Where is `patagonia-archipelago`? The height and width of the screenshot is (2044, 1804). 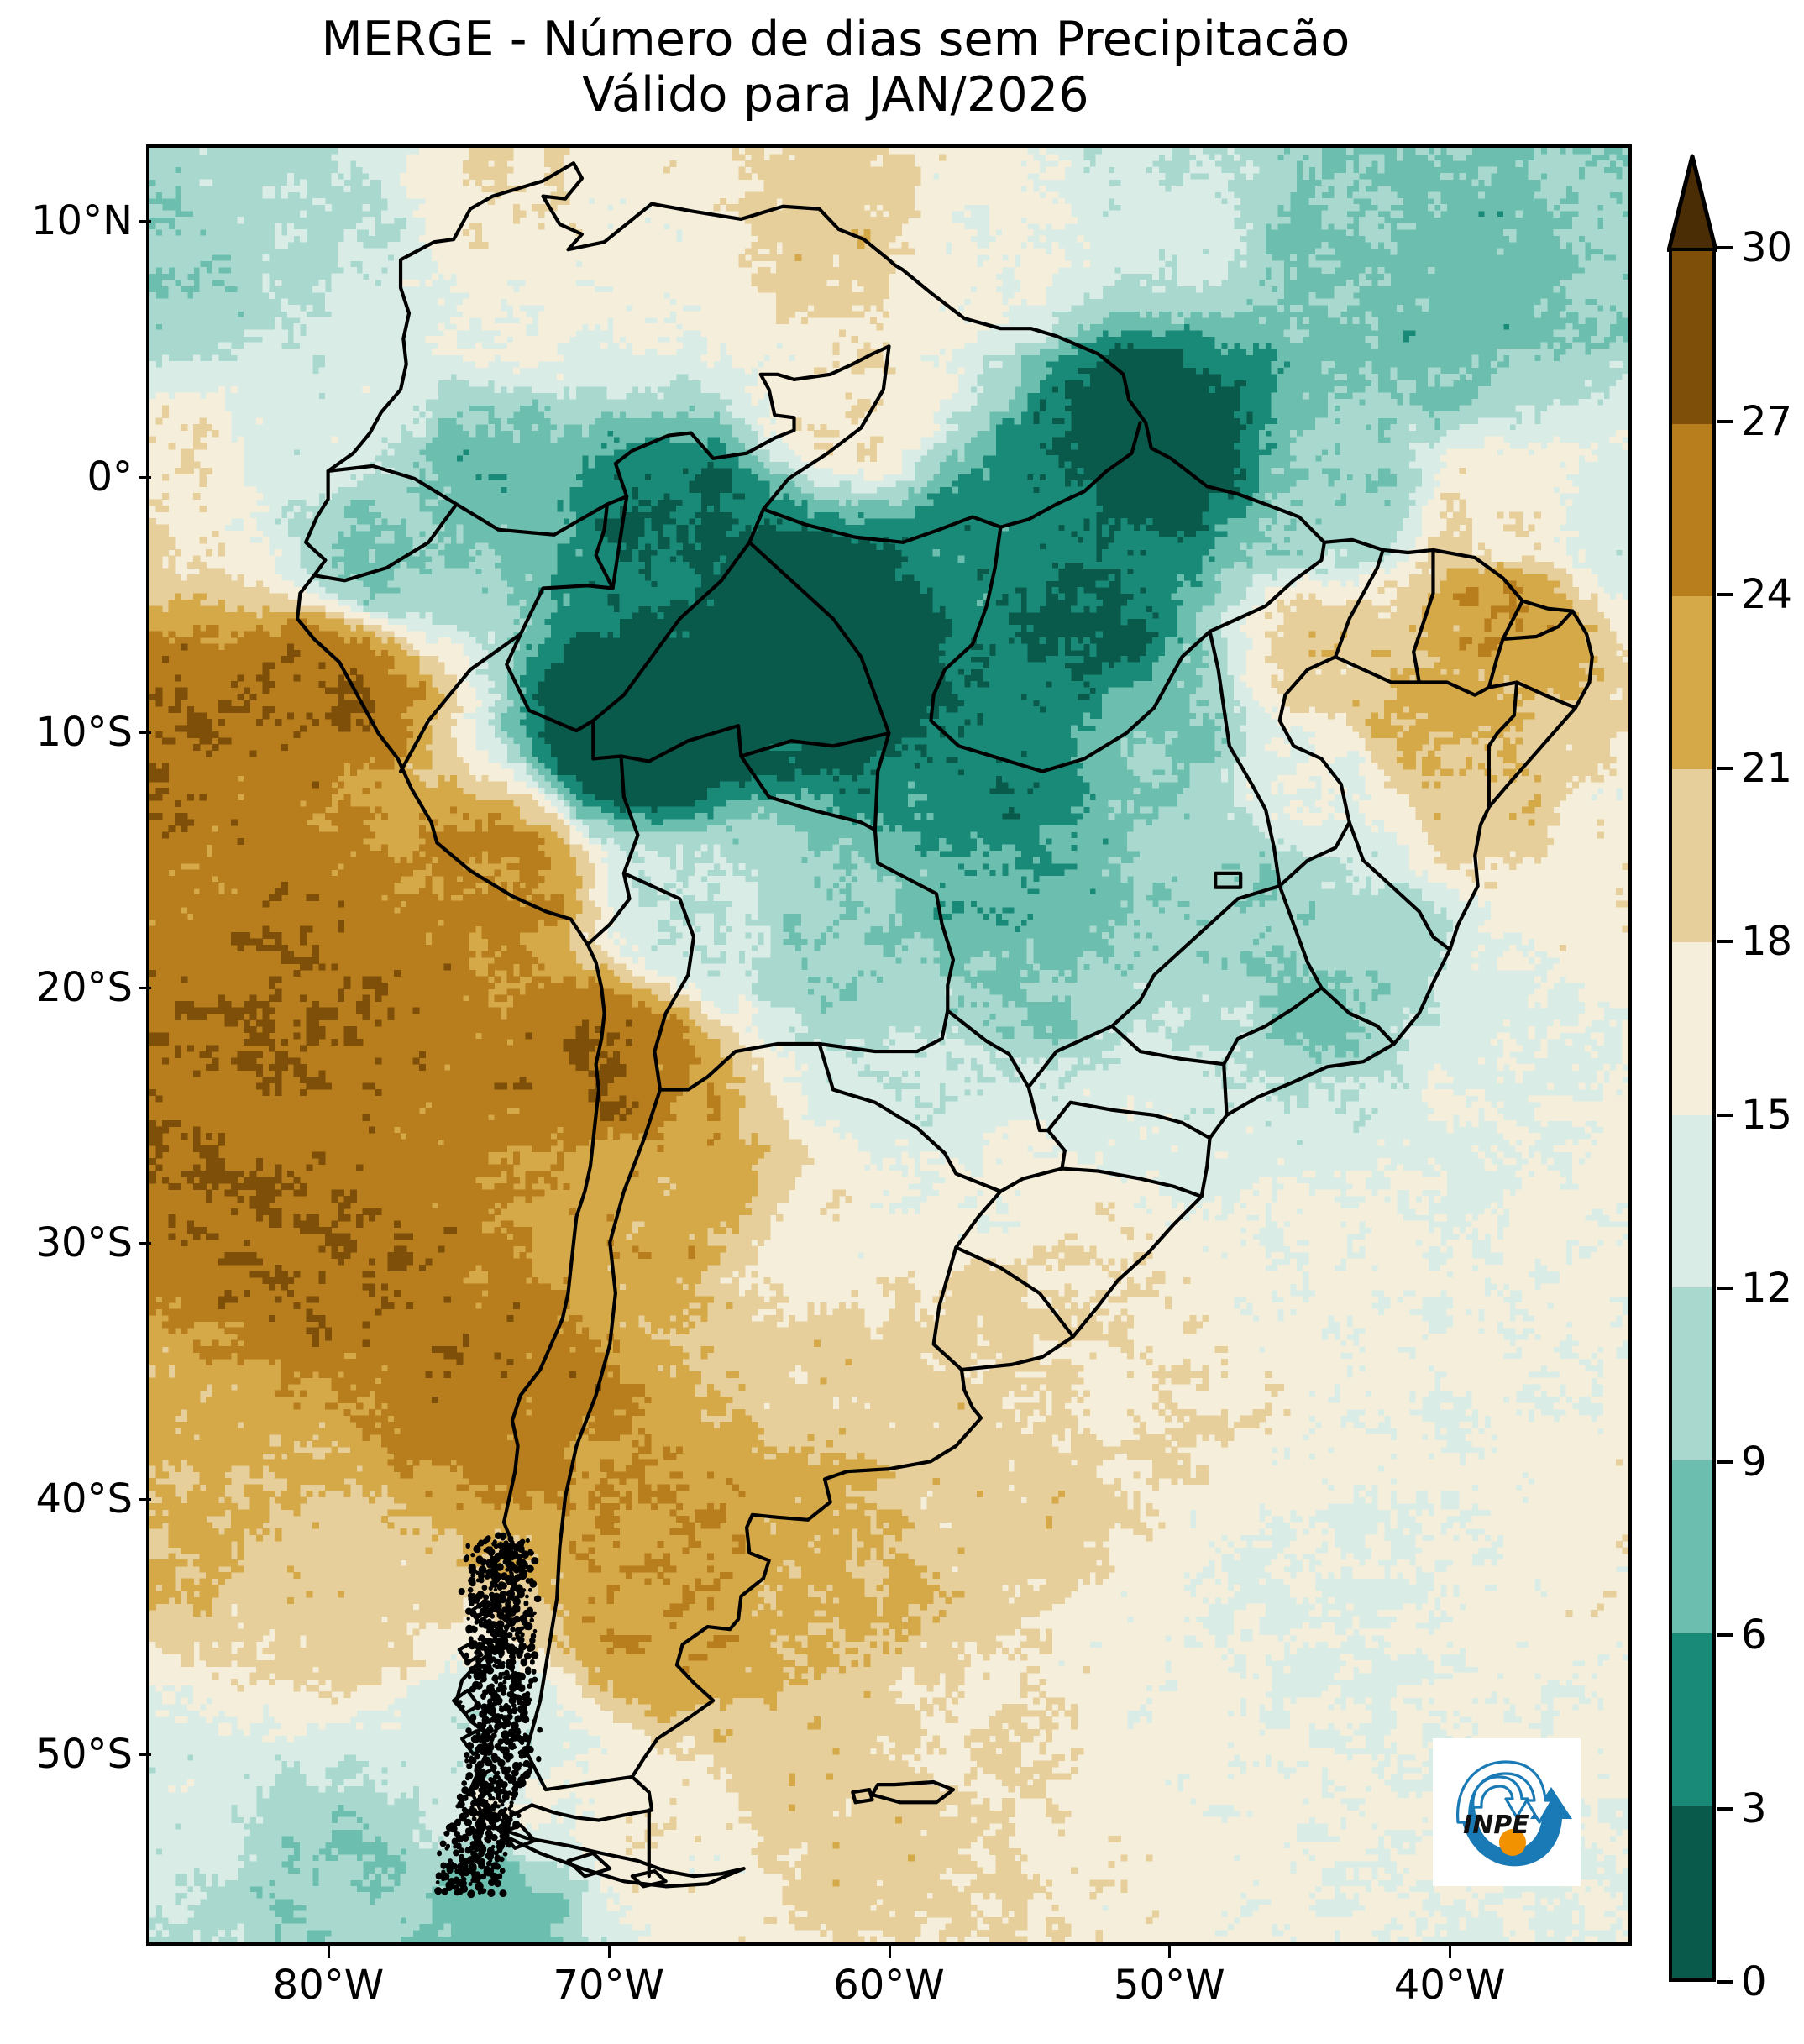 patagonia-archipelago is located at coordinates (488, 1715).